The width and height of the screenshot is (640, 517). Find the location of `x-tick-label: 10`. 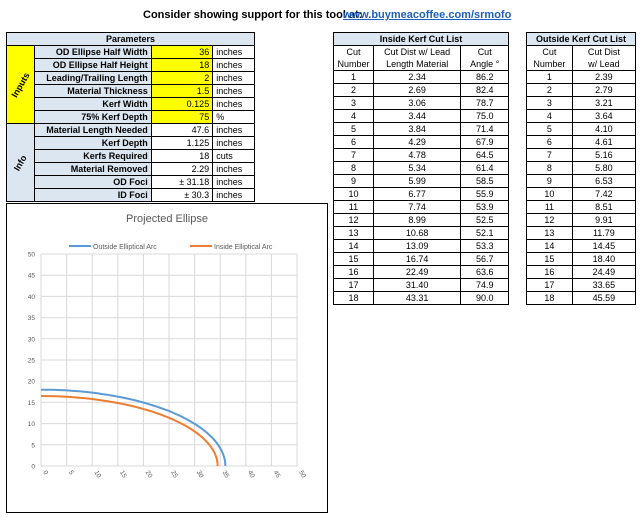

x-tick-label: 10 is located at coordinates (97, 475).